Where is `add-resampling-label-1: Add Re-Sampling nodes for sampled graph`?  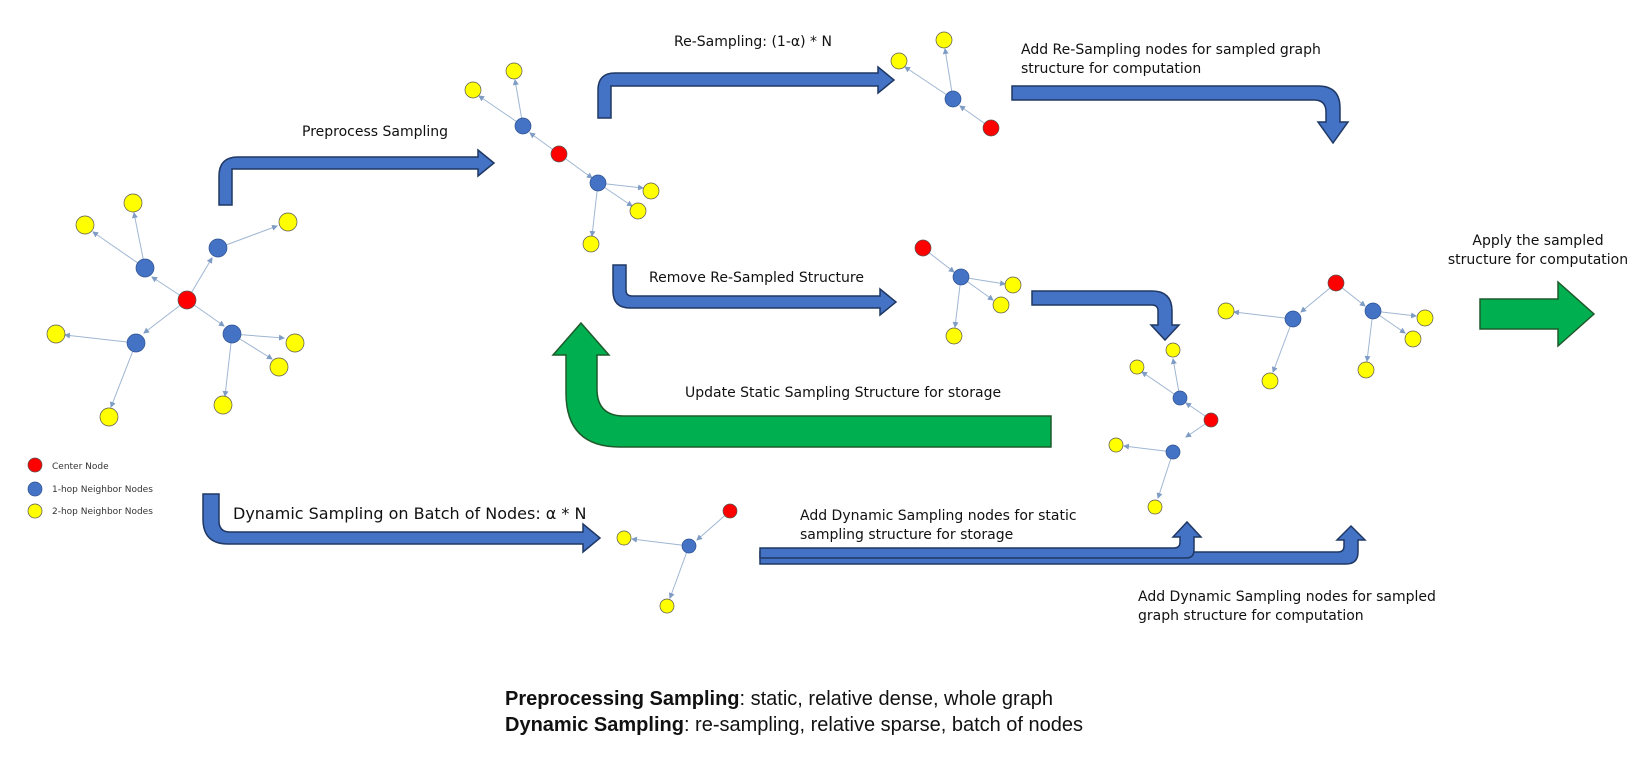 add-resampling-label-1: Add Re-Sampling nodes for sampled graph is located at coordinates (1171, 50).